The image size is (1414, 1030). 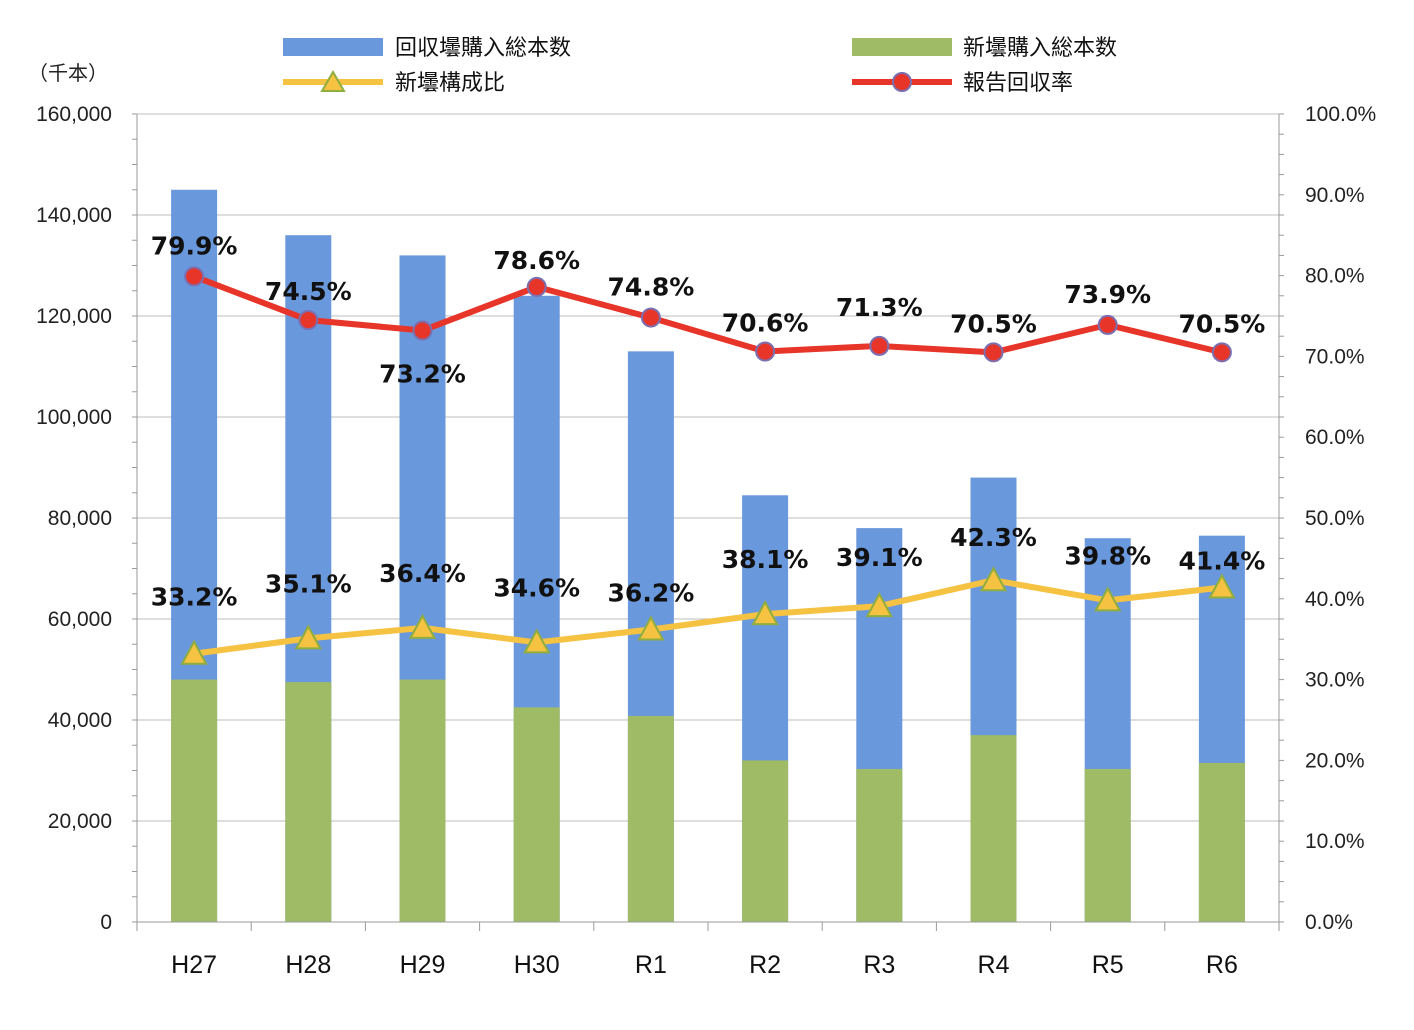 What do you see at coordinates (80, 720) in the screenshot?
I see `left-axis-tick-label: 40,000` at bounding box center [80, 720].